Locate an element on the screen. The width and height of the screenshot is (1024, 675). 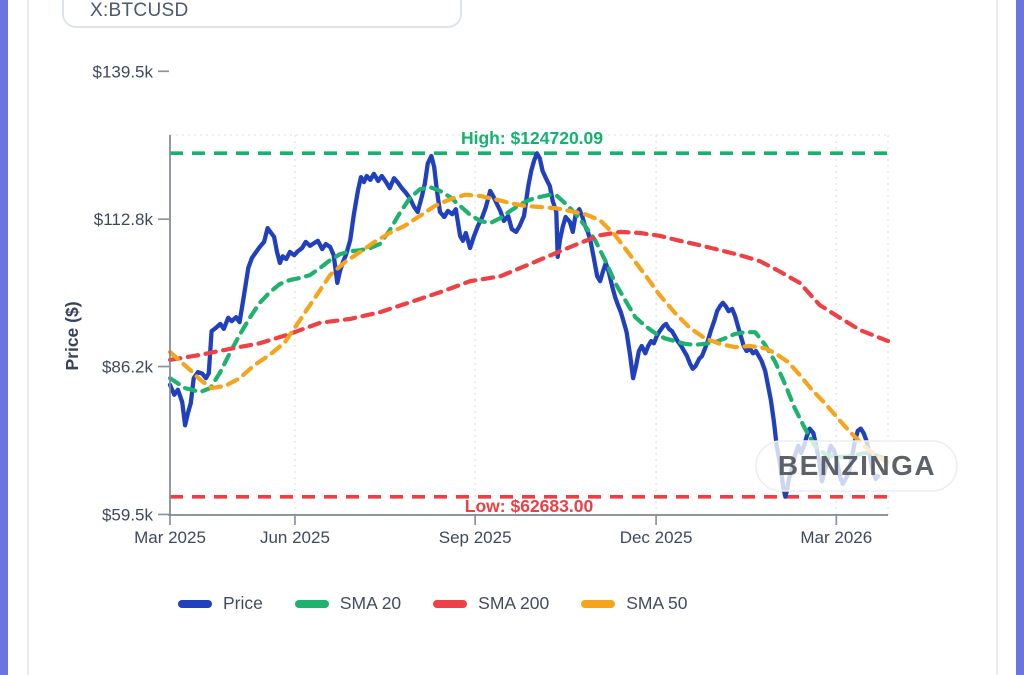
legend-item-sma20: SMA 20 is located at coordinates (348, 603).